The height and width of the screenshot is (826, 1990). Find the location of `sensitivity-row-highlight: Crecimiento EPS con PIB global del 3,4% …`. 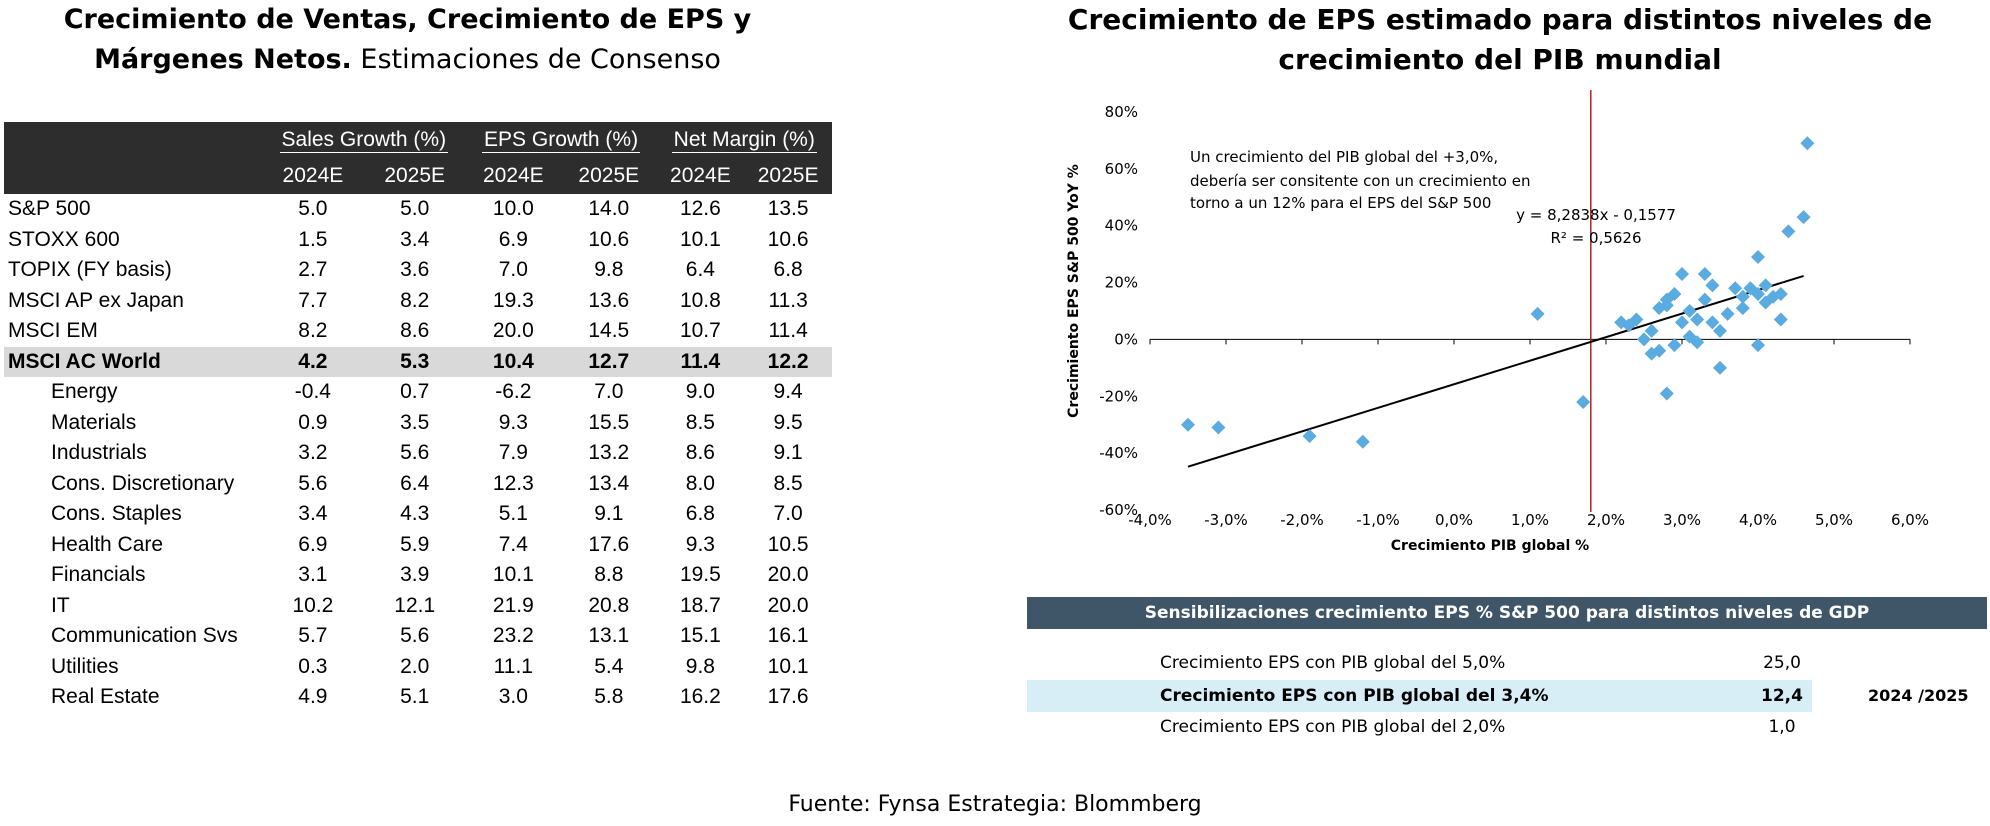

sensitivity-row-highlight: Crecimiento EPS con PIB global del 3,4% … is located at coordinates (1419, 696).